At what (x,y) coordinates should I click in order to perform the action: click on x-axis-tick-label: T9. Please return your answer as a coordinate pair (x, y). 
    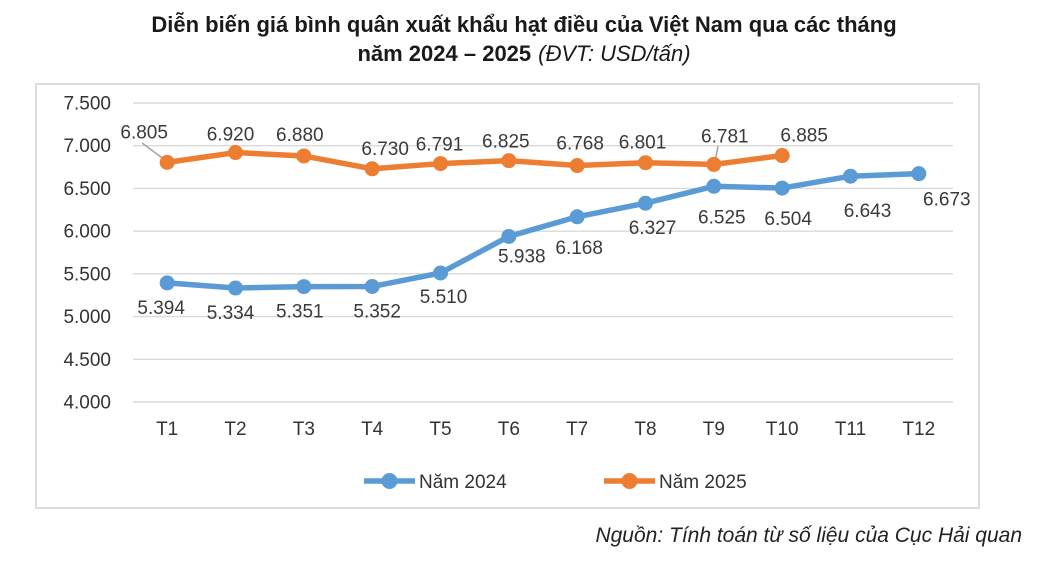
    Looking at the image, I should click on (714, 429).